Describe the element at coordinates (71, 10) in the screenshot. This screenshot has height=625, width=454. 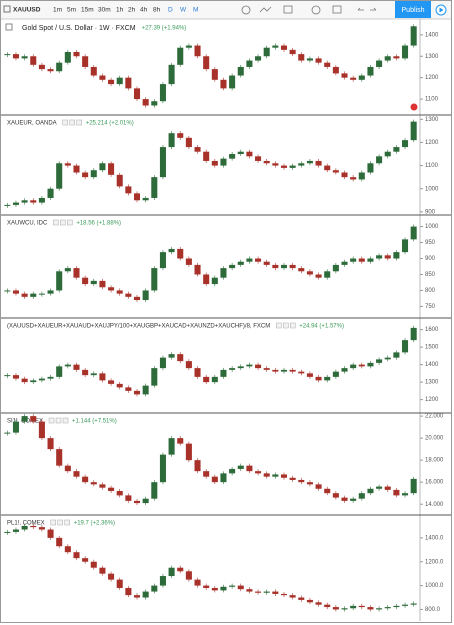
I see `interval: 5m` at that location.